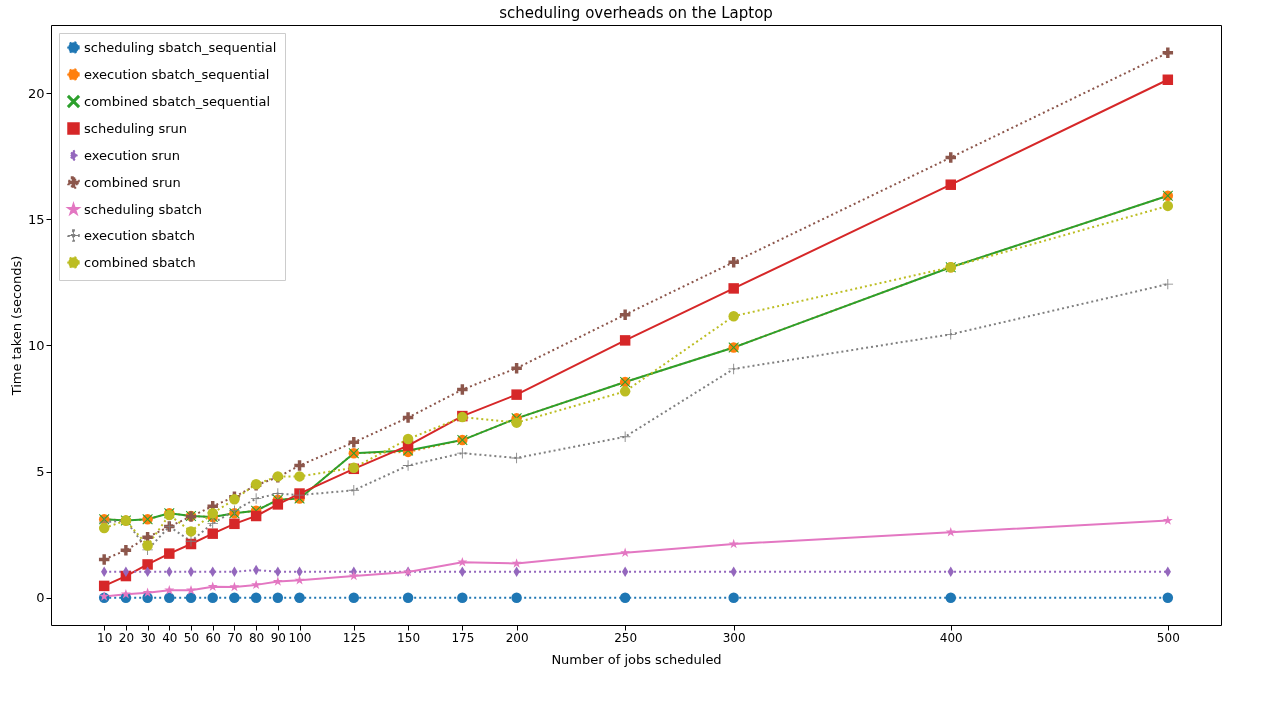 Image resolution: width=1287 pixels, height=719 pixels. Describe the element at coordinates (517, 637) in the screenshot. I see `x-tick-label: 200` at that location.